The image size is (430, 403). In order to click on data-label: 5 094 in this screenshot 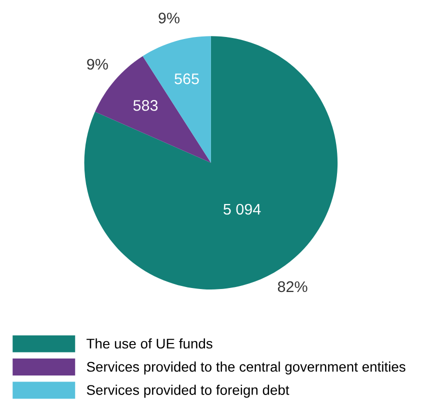, I will do `click(242, 209)`.